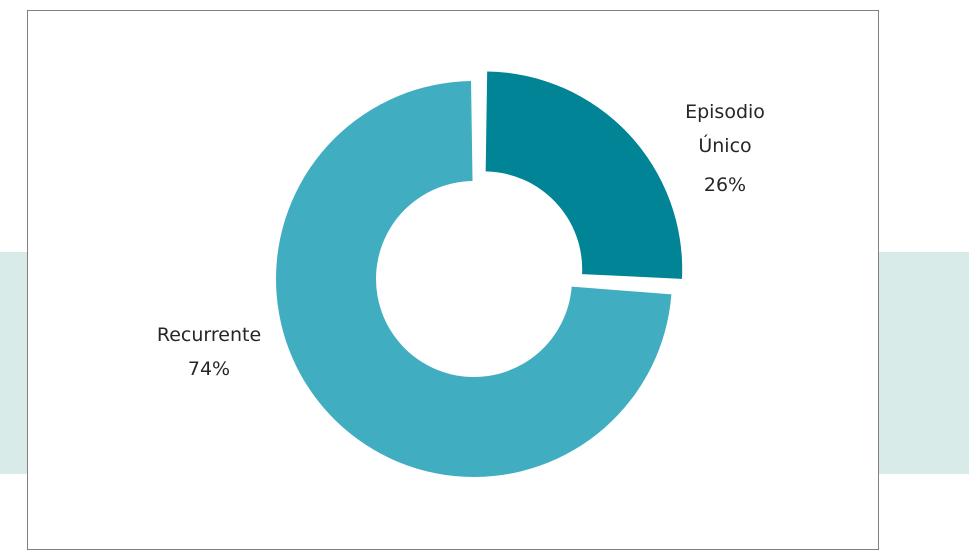 Image resolution: width=969 pixels, height=550 pixels. What do you see at coordinates (724, 145) in the screenshot?
I see `slice-label-episodio-line2: Único` at bounding box center [724, 145].